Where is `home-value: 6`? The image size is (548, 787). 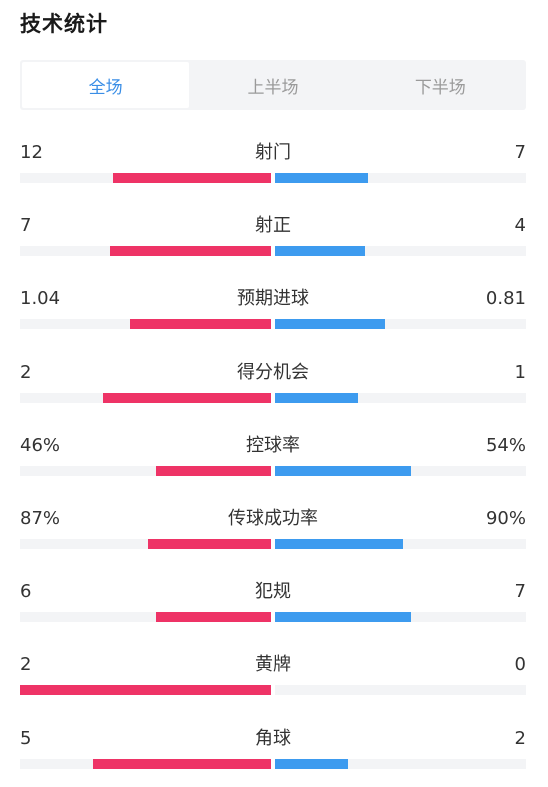
home-value: 6 is located at coordinates (26, 592).